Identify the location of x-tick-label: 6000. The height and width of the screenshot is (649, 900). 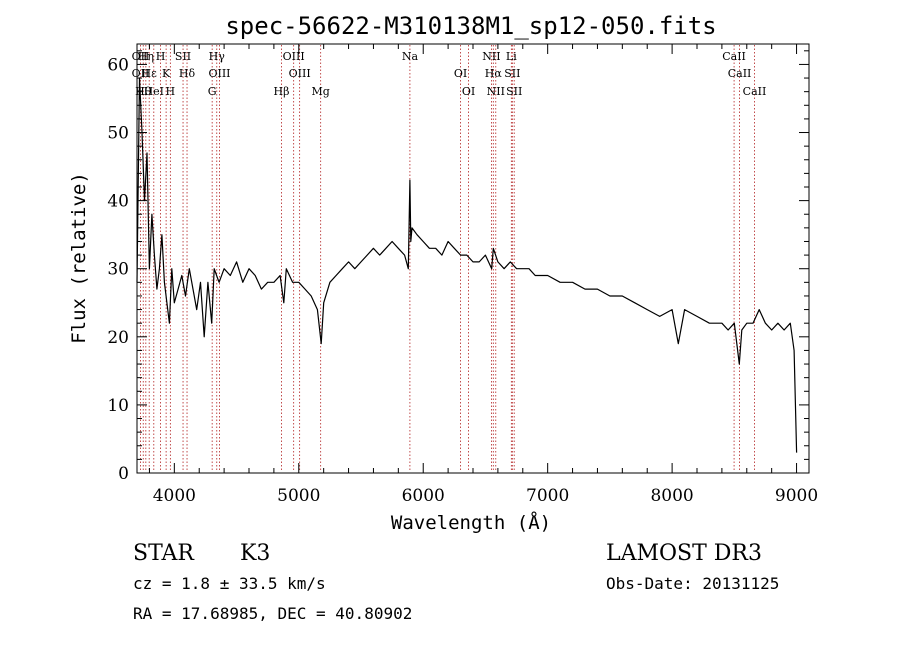
(423, 496).